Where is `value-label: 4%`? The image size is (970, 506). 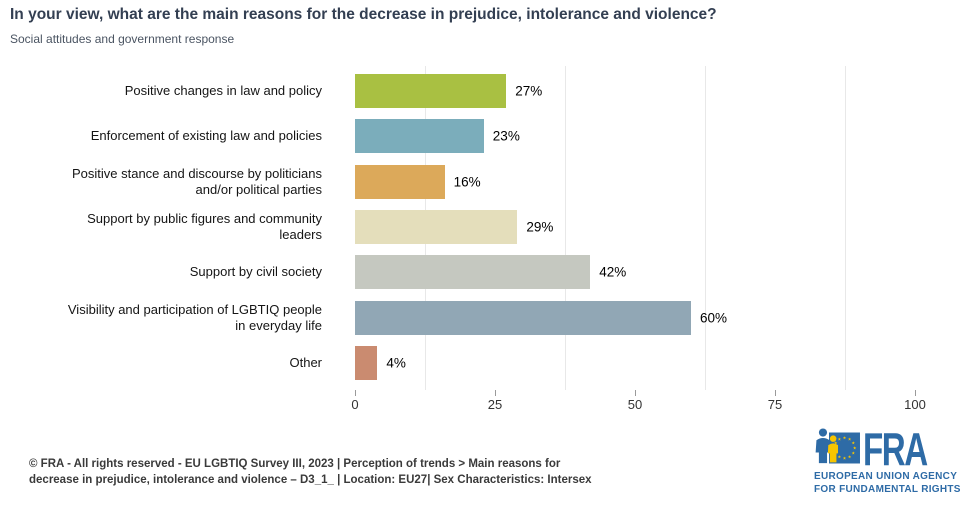
value-label: 4% is located at coordinates (396, 363).